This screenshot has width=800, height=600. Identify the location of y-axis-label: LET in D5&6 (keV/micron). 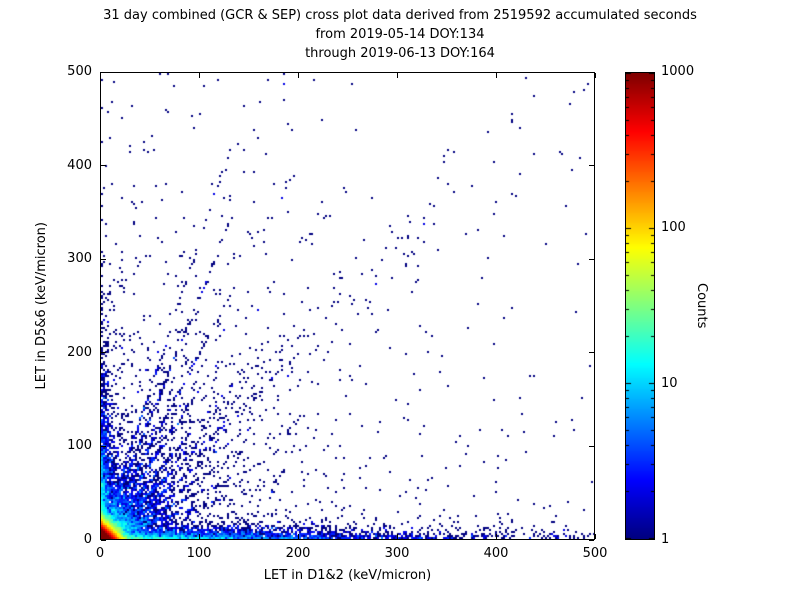
(41, 306).